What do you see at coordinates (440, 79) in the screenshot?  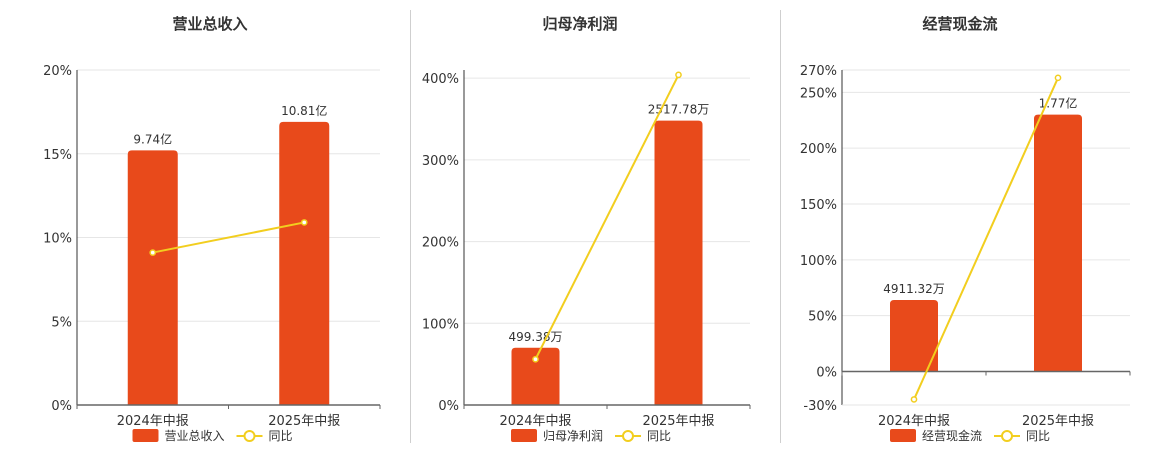 I see `y-tick-label: 400%` at bounding box center [440, 79].